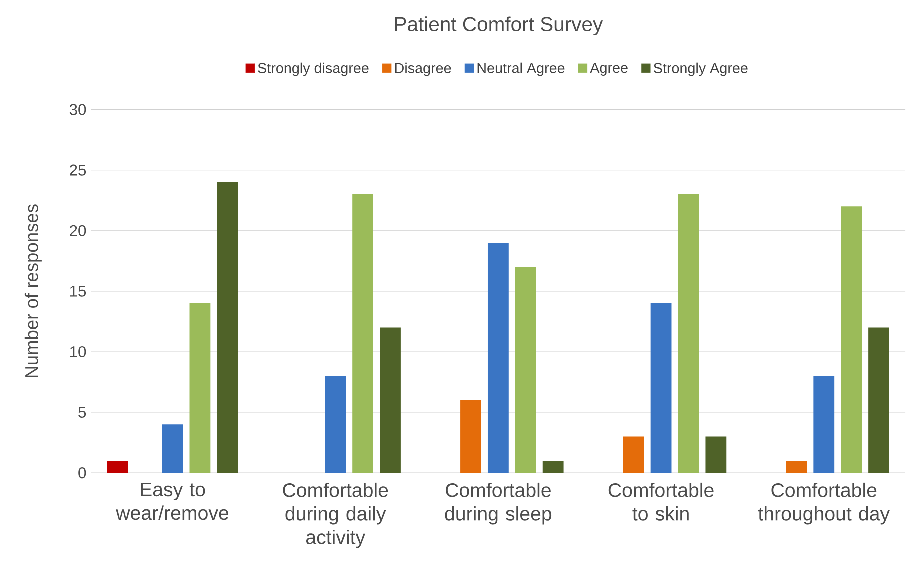 Image resolution: width=916 pixels, height=580 pixels. What do you see at coordinates (521, 69) in the screenshot?
I see `legend-label: Neutral Agree` at bounding box center [521, 69].